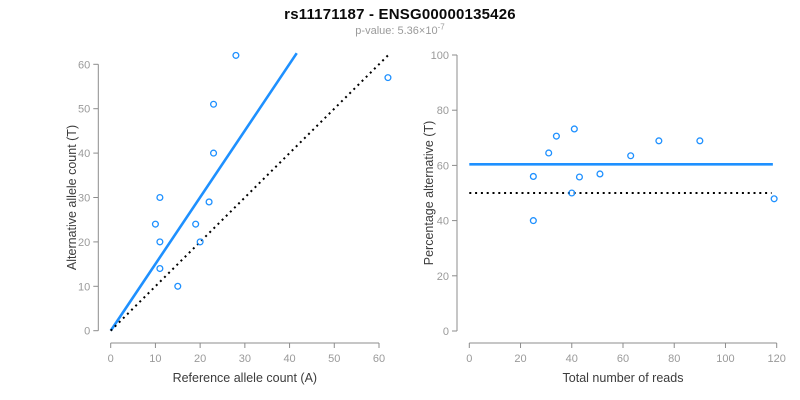 This screenshot has height=400, width=800. I want to click on figure-pvalue: p-value: 5.36×10-7, so click(400, 29).